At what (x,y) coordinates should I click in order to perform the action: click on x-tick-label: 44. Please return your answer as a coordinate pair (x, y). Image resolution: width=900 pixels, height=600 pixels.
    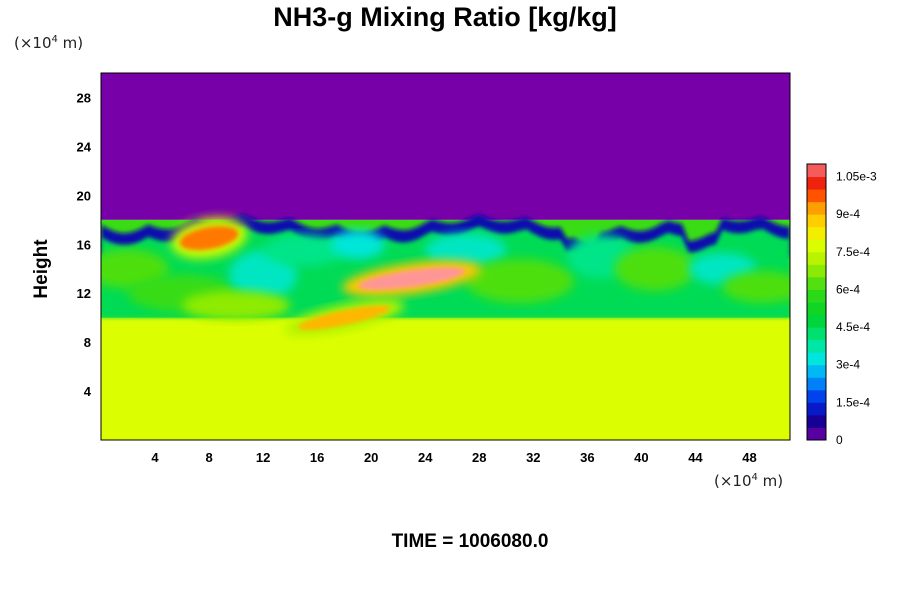
    Looking at the image, I should click on (695, 457).